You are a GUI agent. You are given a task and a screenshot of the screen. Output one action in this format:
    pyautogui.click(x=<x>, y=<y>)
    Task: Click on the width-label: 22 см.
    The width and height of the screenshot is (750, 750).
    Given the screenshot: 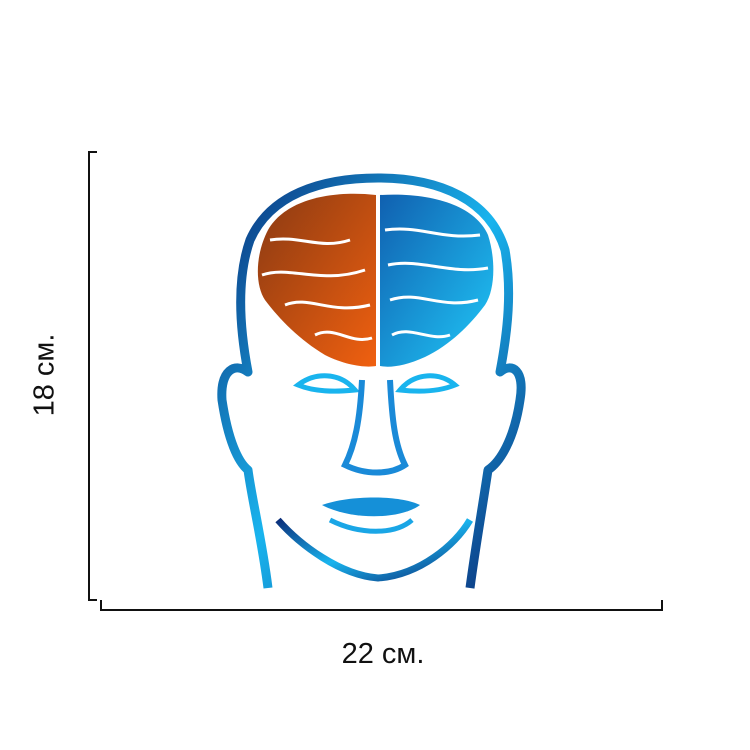 What is the action you would take?
    pyautogui.click(x=383, y=654)
    